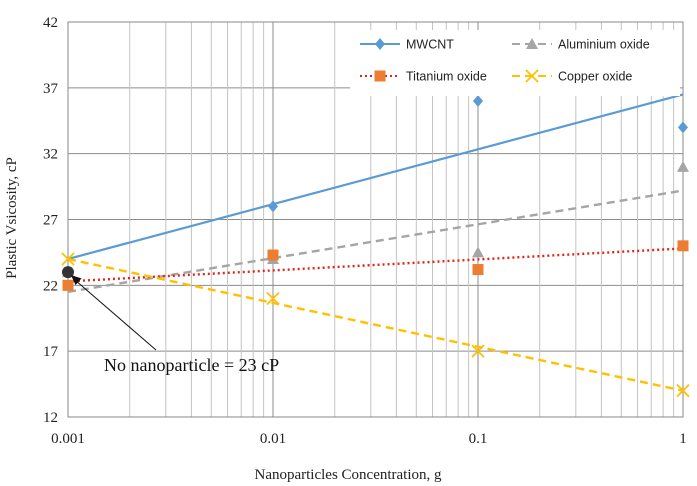 The height and width of the screenshot is (486, 697). I want to click on x-tick-label: 0.01, so click(273, 439).